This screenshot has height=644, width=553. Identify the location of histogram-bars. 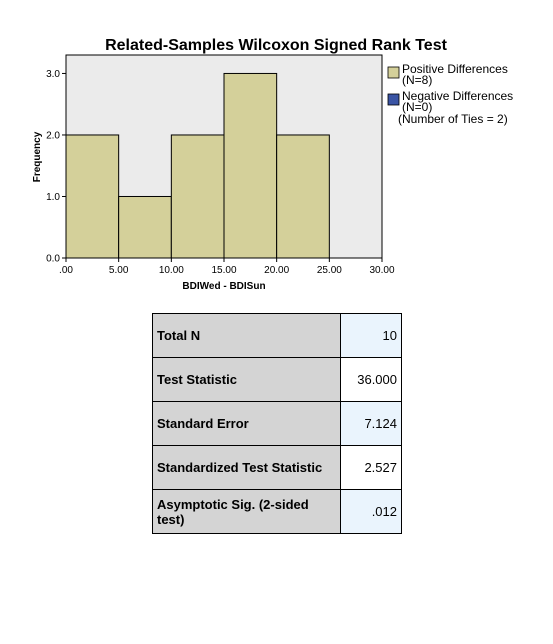
(197, 165).